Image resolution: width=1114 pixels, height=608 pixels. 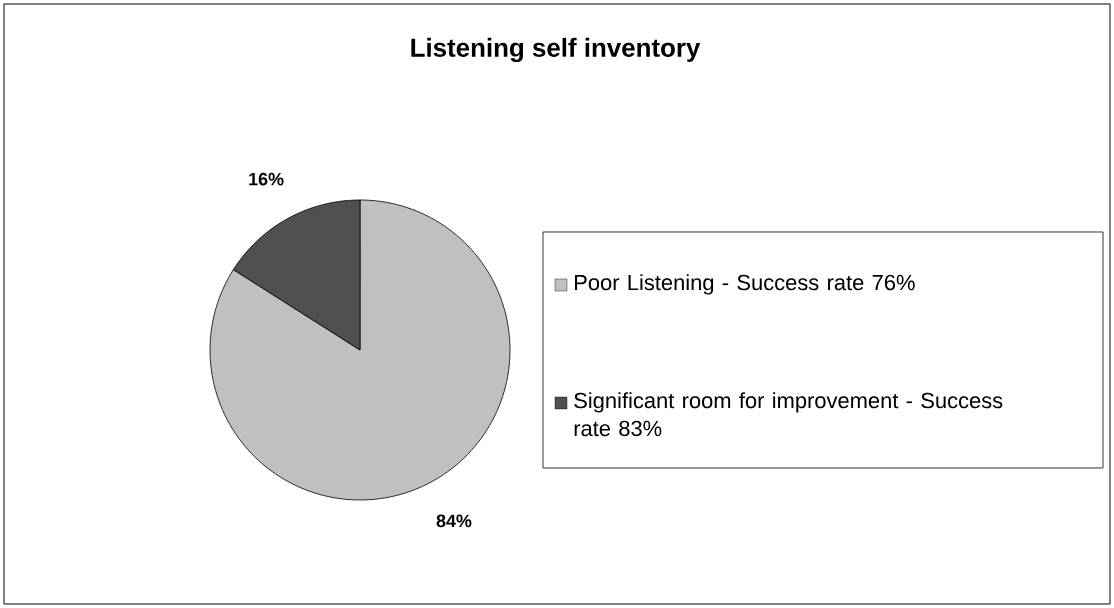 I want to click on legend-label: Significant room for improvement - Success rate 83%, so click(x=788, y=414).